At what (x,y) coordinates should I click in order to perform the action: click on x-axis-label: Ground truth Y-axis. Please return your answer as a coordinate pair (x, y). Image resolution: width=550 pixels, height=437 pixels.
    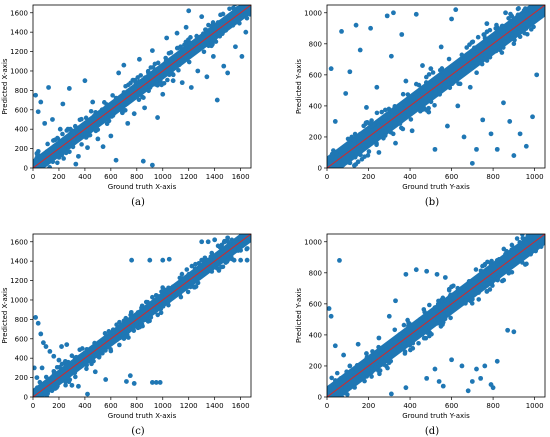
    Looking at the image, I should click on (436, 187).